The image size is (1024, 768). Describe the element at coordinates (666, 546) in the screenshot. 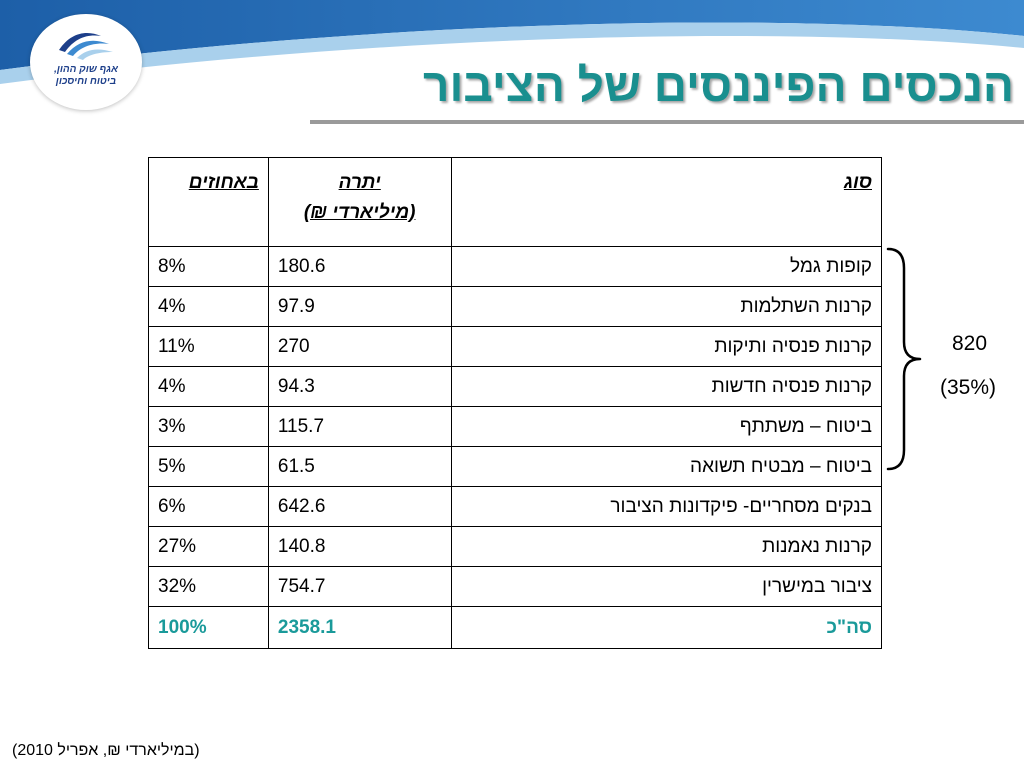

I see `row-type: קרנות נאמנות` at that location.